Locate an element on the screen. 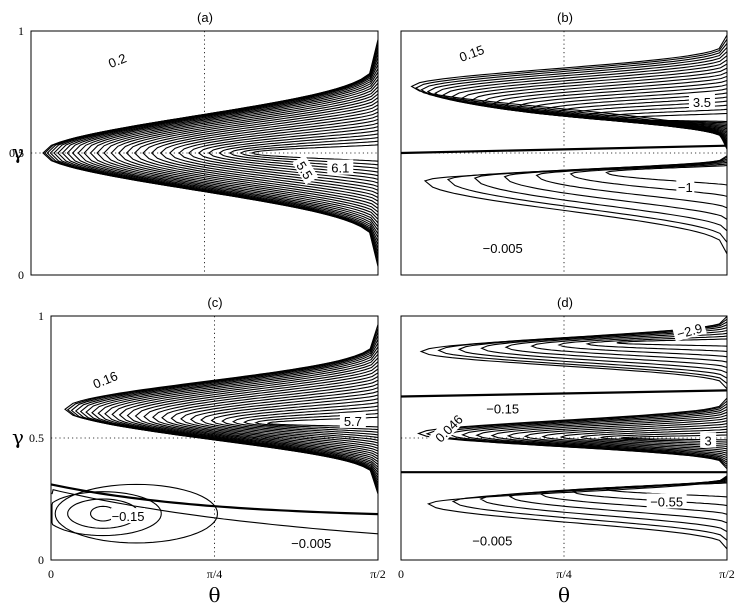  contour-label: −1 is located at coordinates (685, 187).